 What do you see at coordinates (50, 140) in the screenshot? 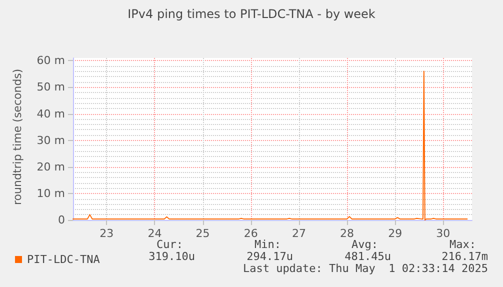
I see `y-tick-label: 30 m` at bounding box center [50, 140].